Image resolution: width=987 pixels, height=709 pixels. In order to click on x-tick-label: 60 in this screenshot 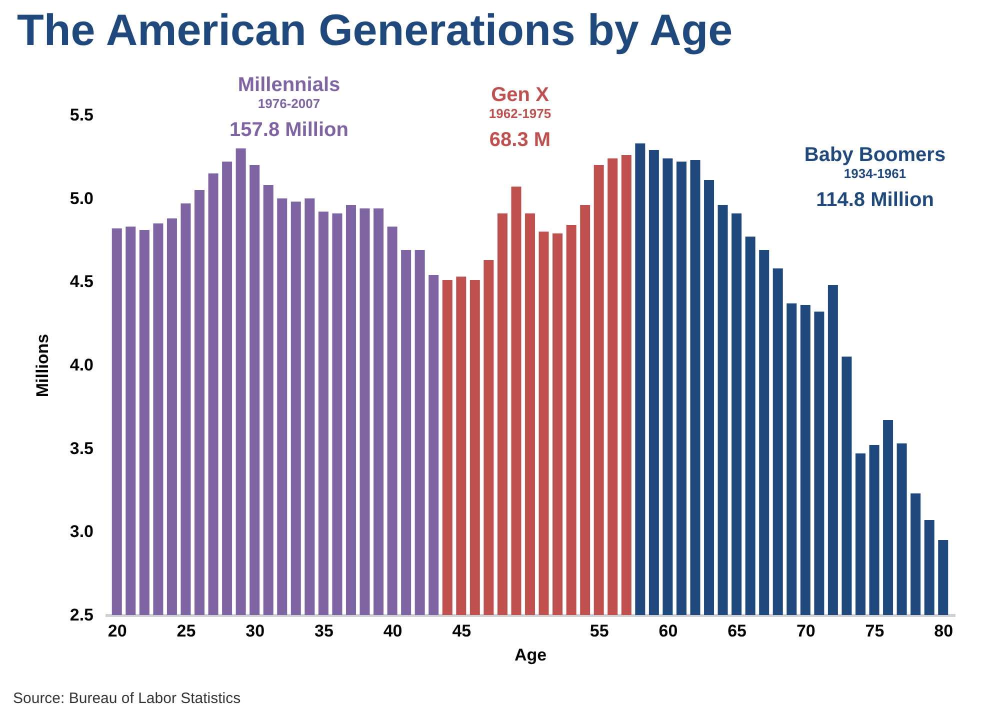, I will do `click(668, 631)`.